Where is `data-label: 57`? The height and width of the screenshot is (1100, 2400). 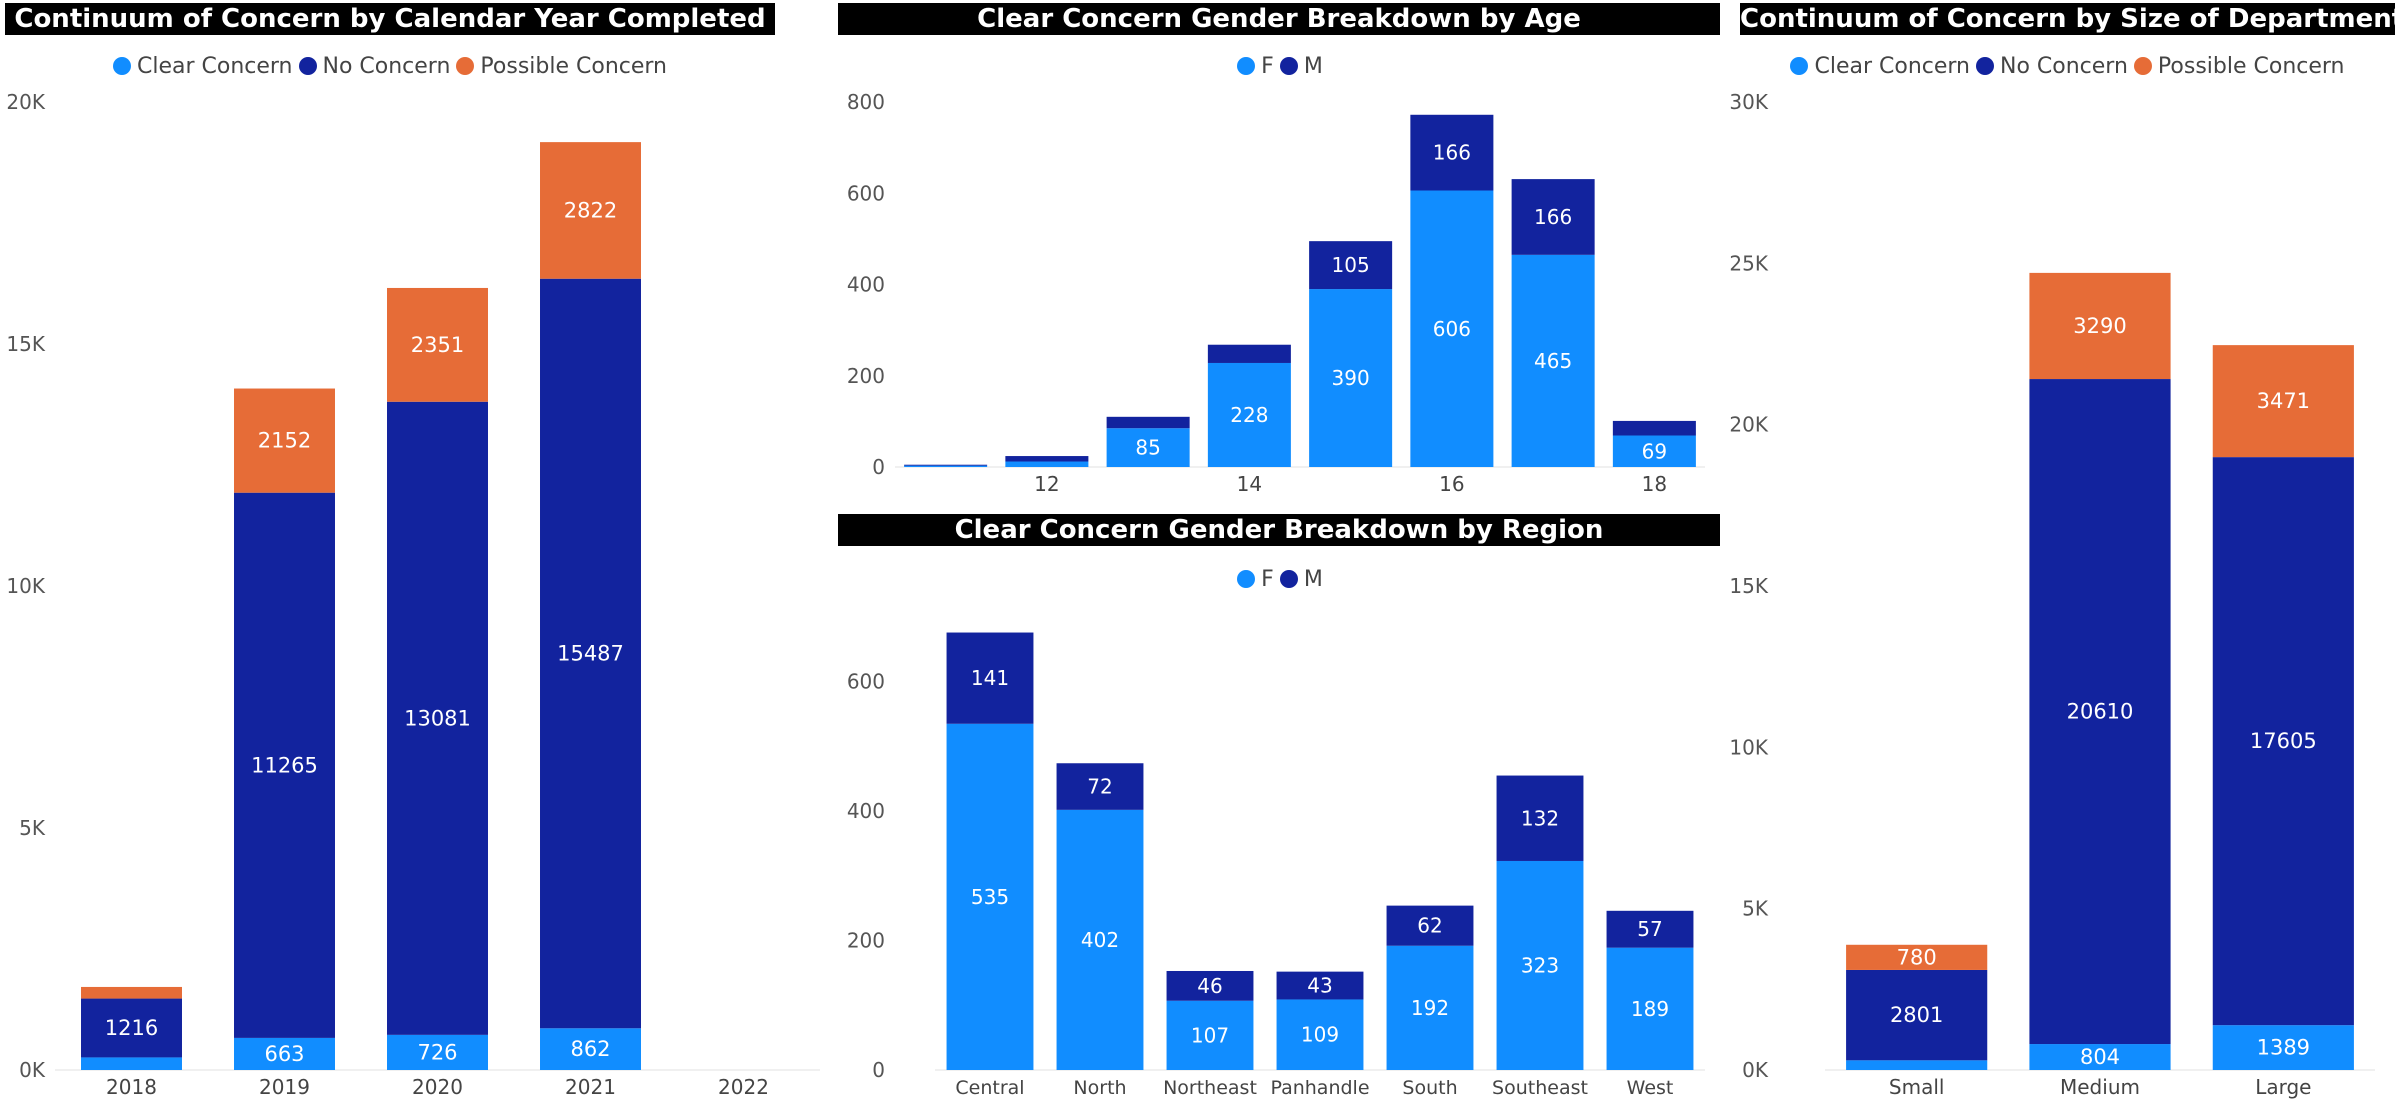 data-label: 57 is located at coordinates (1649, 929).